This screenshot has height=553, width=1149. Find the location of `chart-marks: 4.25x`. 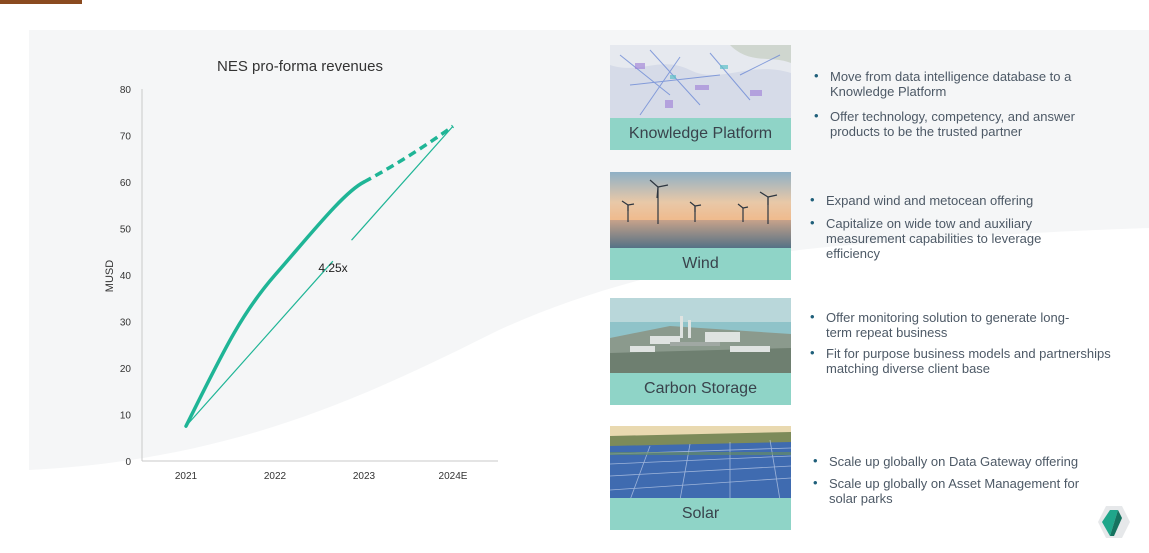

chart-marks: 4.25x is located at coordinates (319, 276).